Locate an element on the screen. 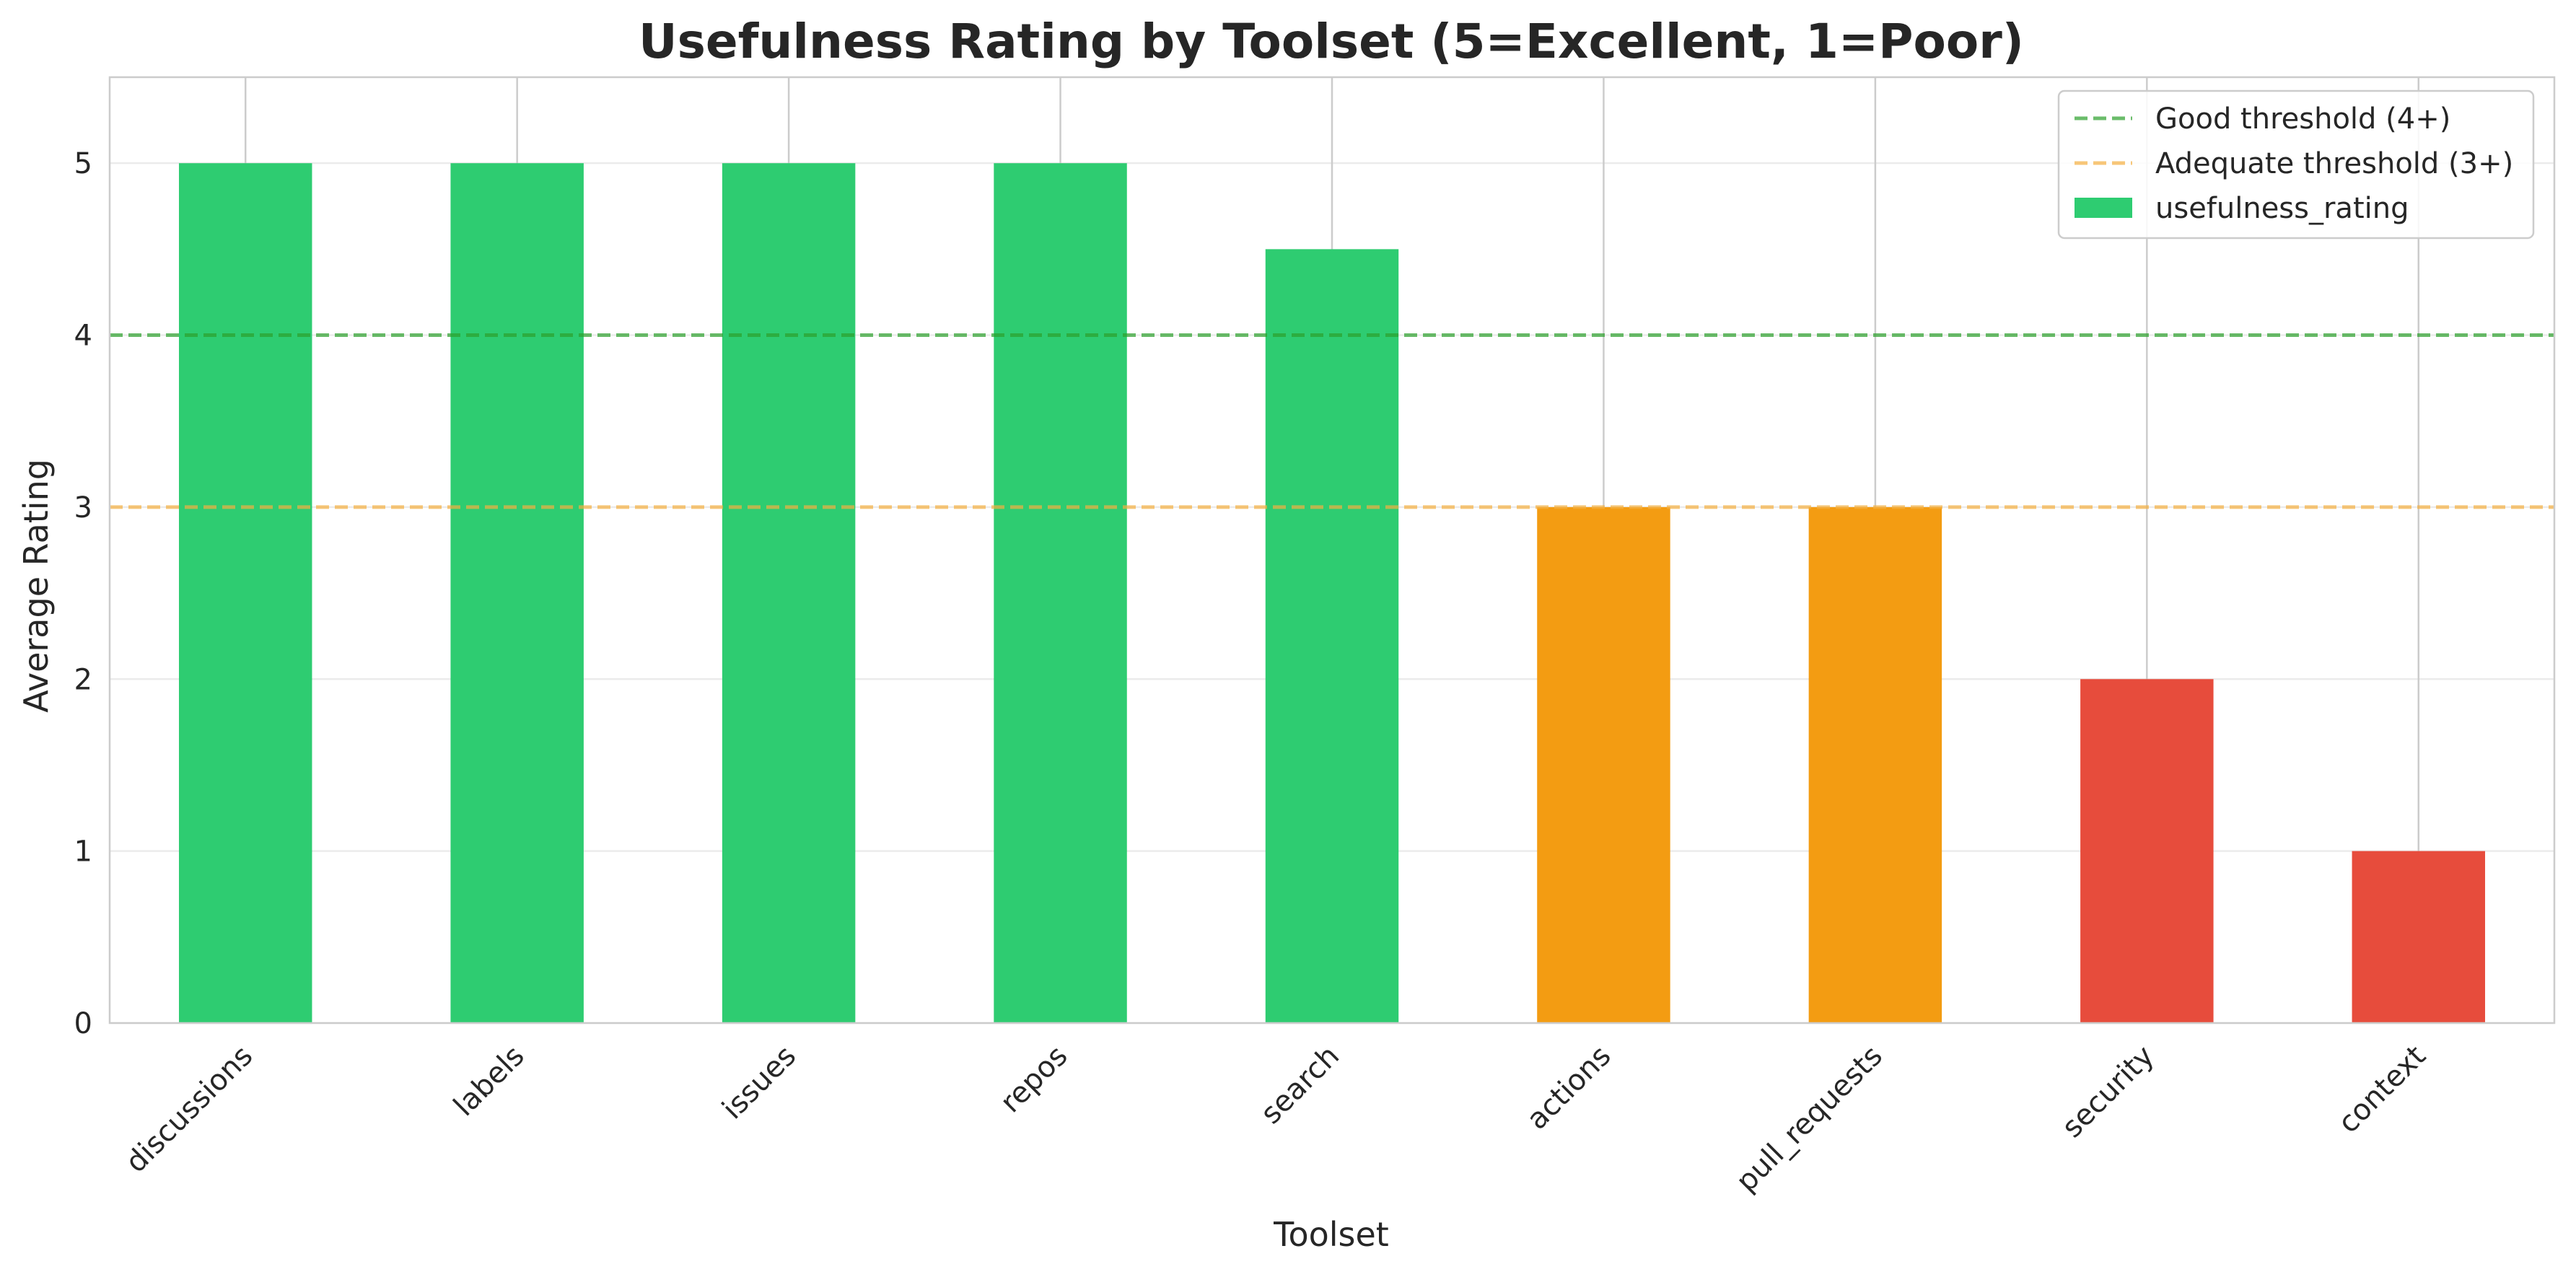  bar-pull_requests is located at coordinates (1875, 764).